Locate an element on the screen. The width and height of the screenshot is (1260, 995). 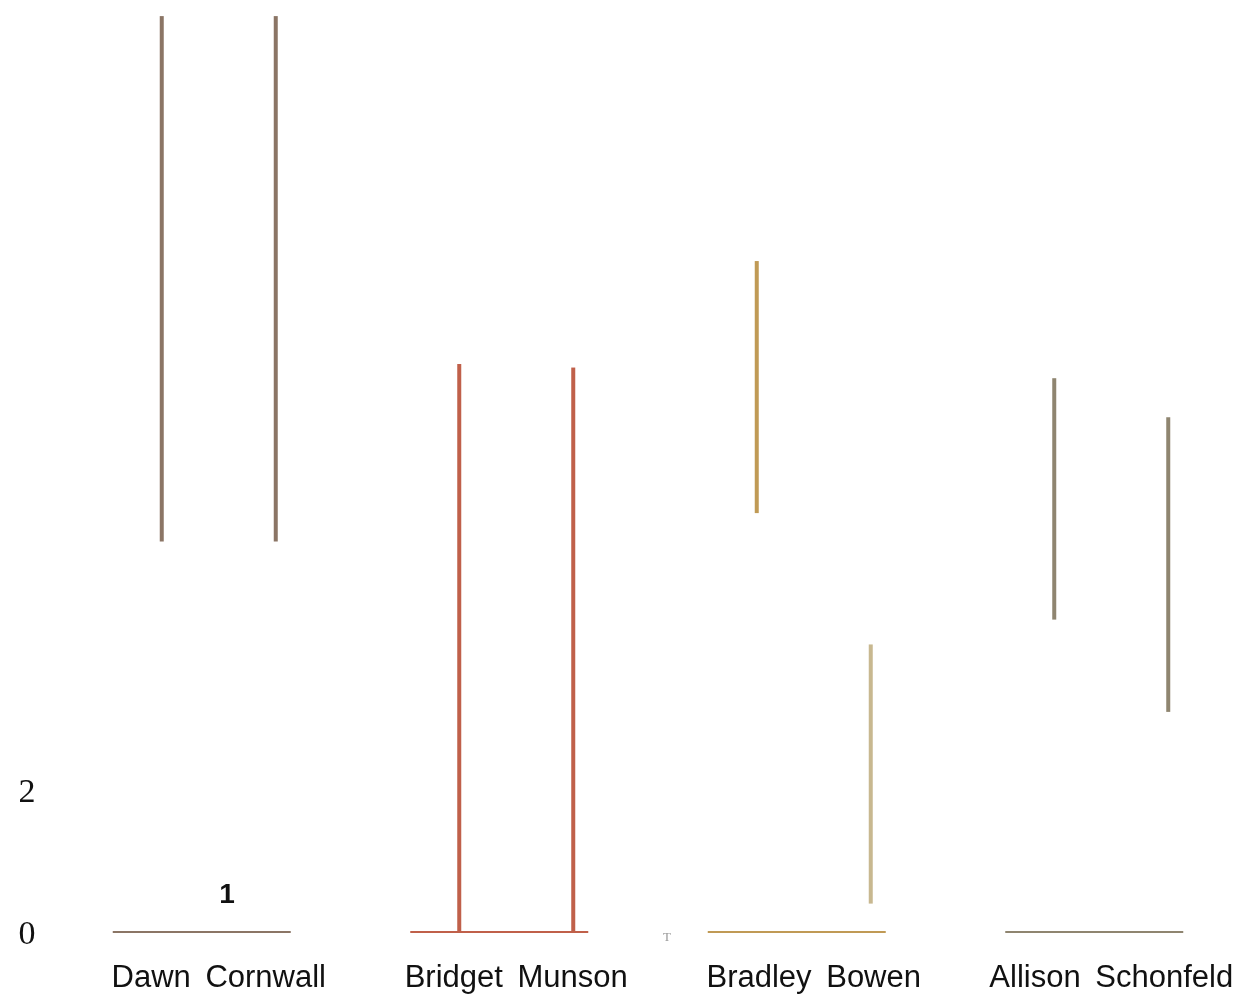
y-tick-label: 0 is located at coordinates (27, 932).